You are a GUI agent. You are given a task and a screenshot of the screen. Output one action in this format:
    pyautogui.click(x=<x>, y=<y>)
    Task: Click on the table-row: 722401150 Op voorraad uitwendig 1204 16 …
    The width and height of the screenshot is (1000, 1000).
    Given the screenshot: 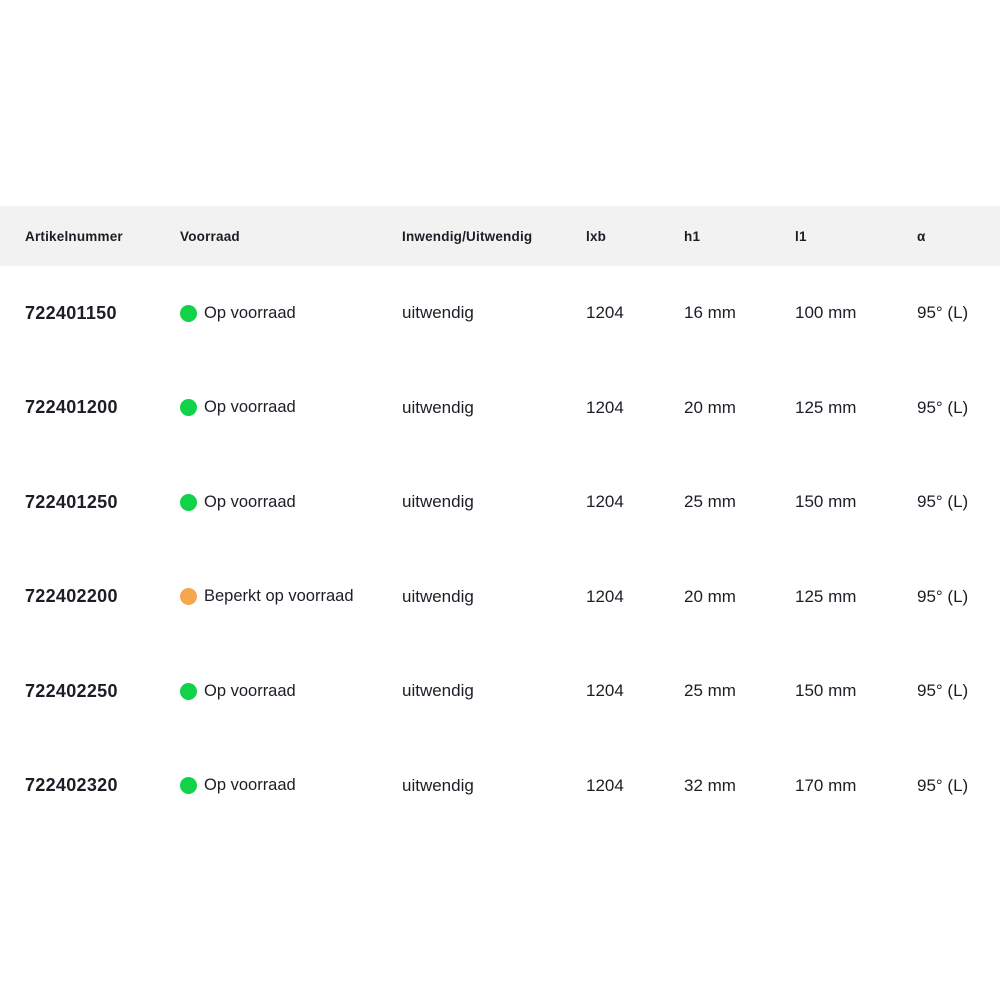 What is the action you would take?
    pyautogui.click(x=500, y=313)
    